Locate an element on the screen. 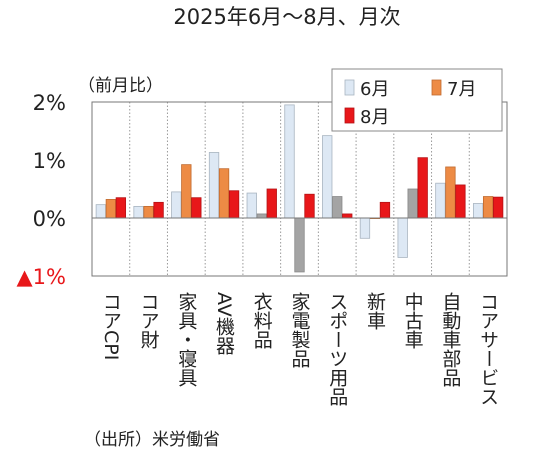 The height and width of the screenshot is (461, 540). x-tick-label-1: コア財 is located at coordinates (149, 320).